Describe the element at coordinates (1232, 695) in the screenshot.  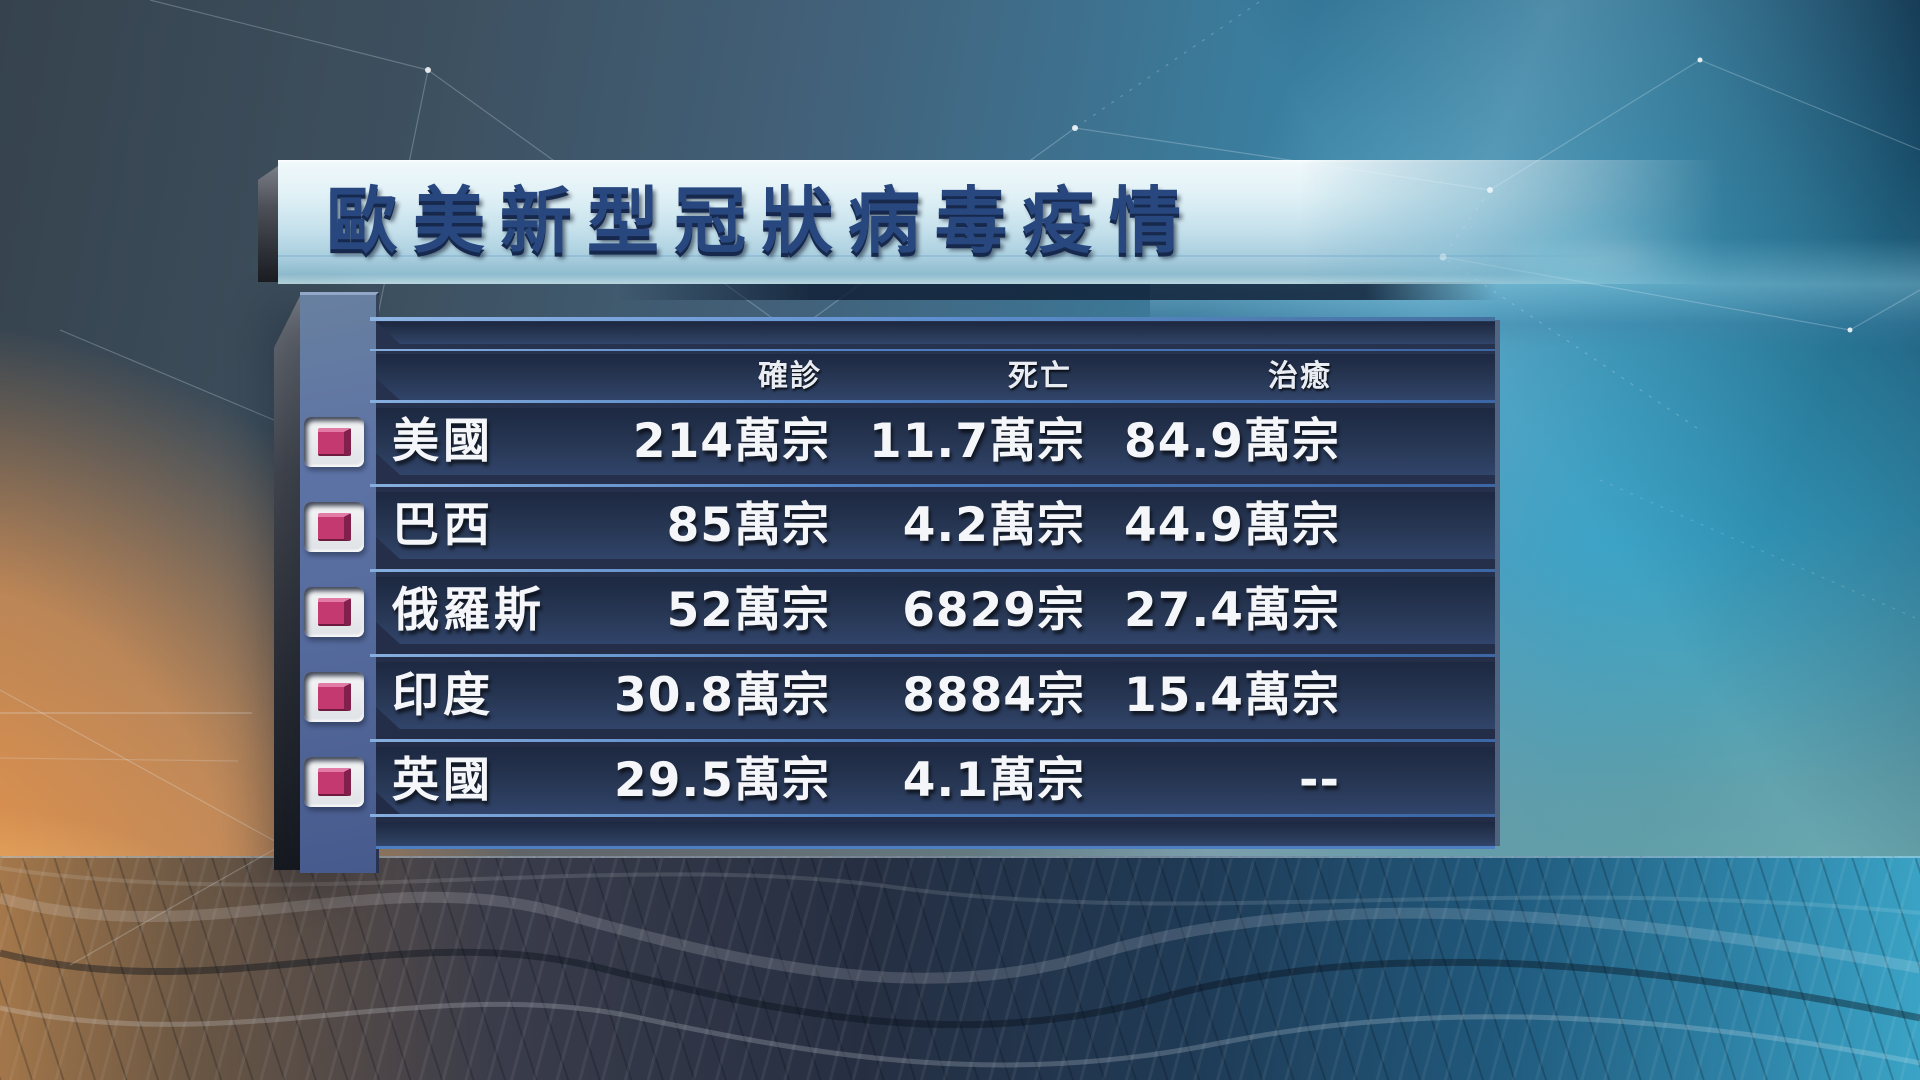
I see `cured-value: 15.4萬宗` at that location.